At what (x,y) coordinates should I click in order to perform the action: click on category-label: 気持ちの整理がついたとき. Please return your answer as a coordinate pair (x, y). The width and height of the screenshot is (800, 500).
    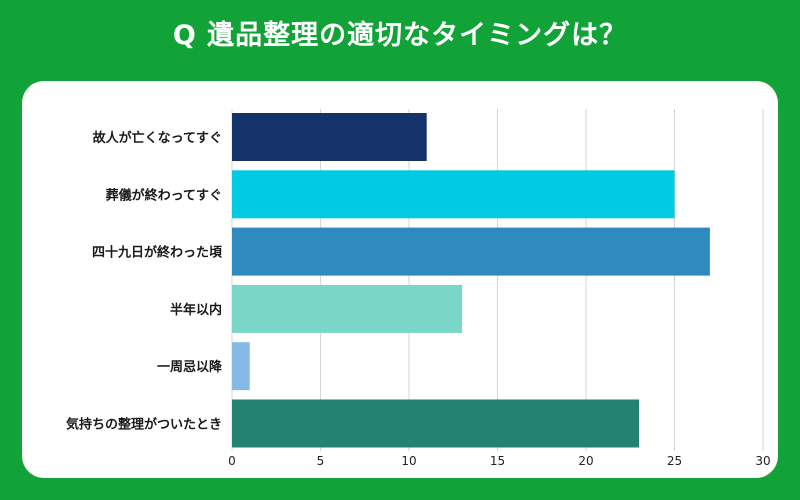
    Looking at the image, I should click on (144, 425).